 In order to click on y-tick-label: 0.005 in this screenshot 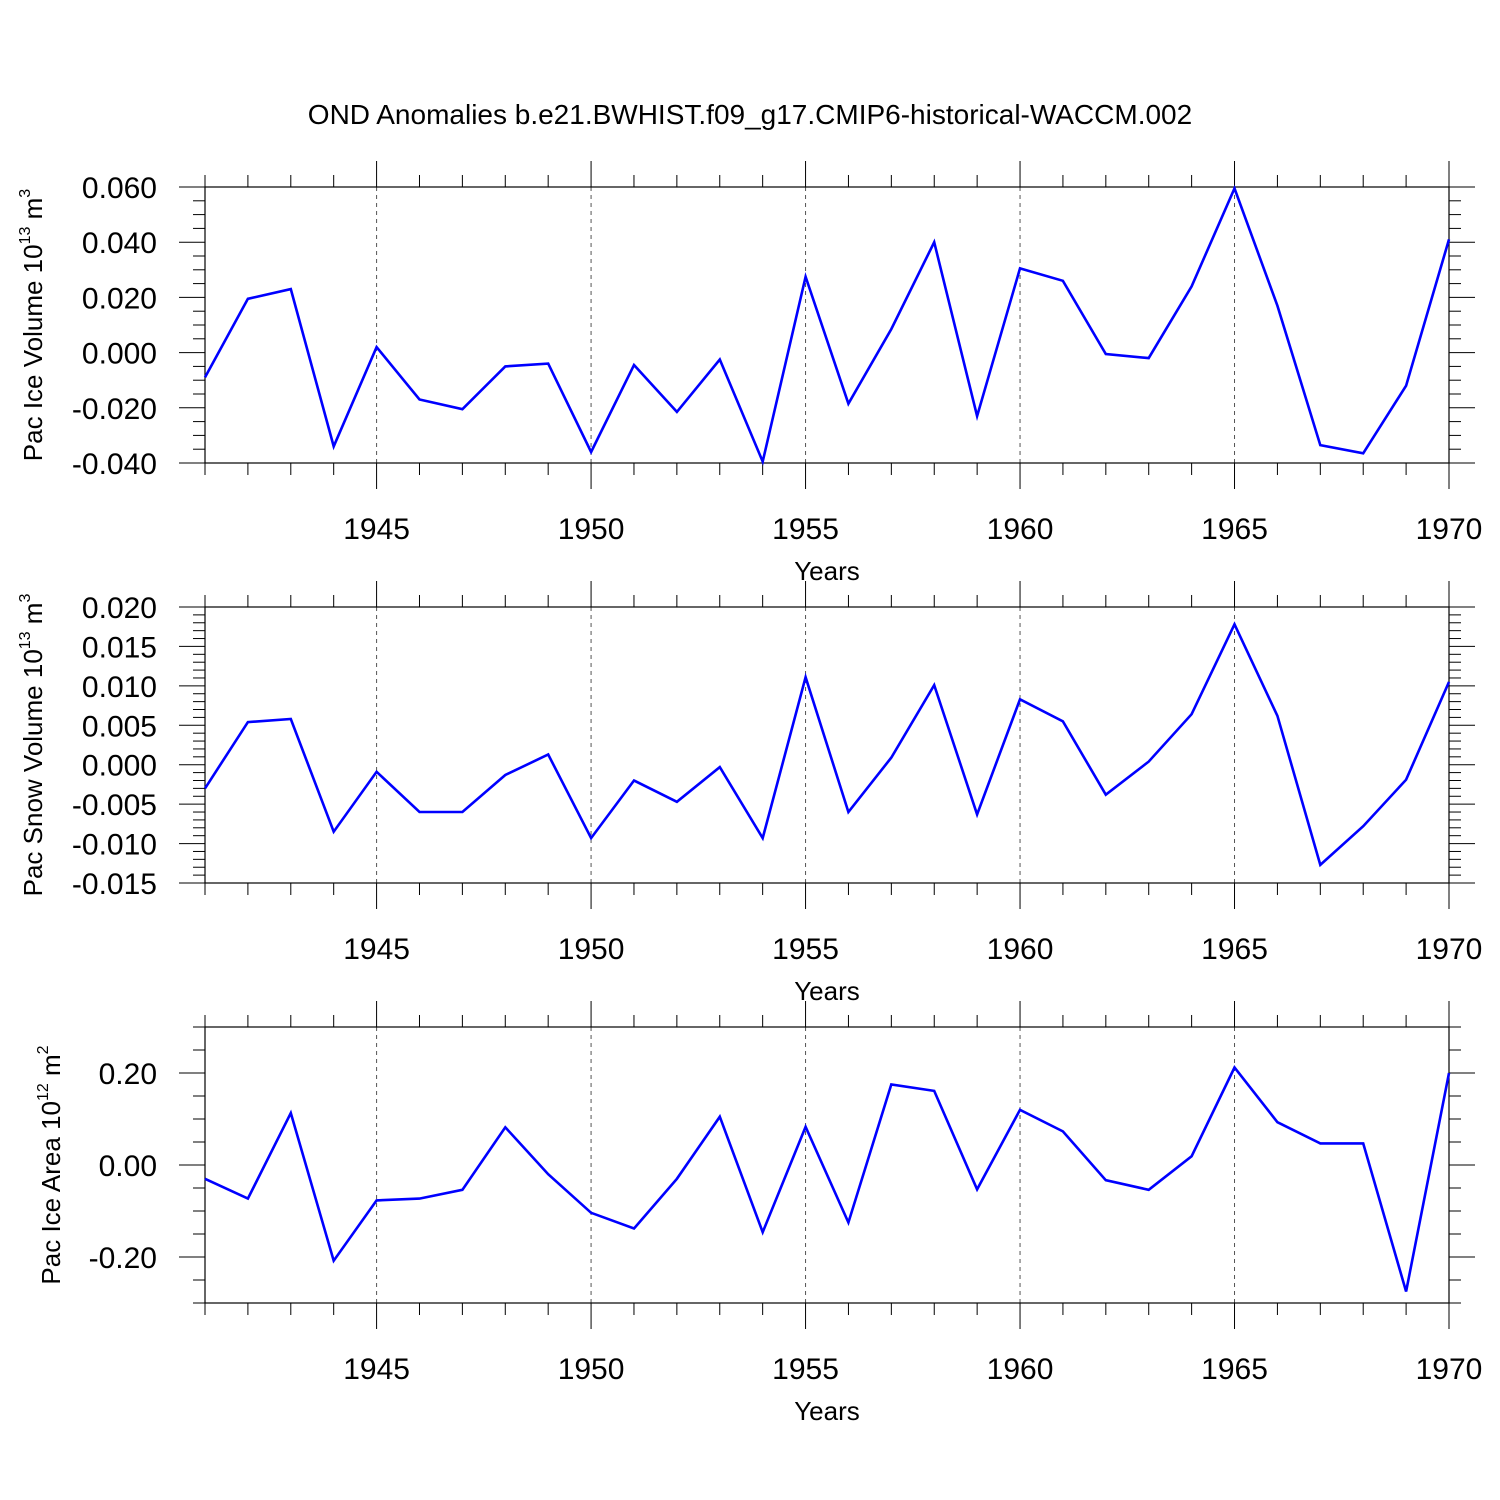, I will do `click(119, 726)`.